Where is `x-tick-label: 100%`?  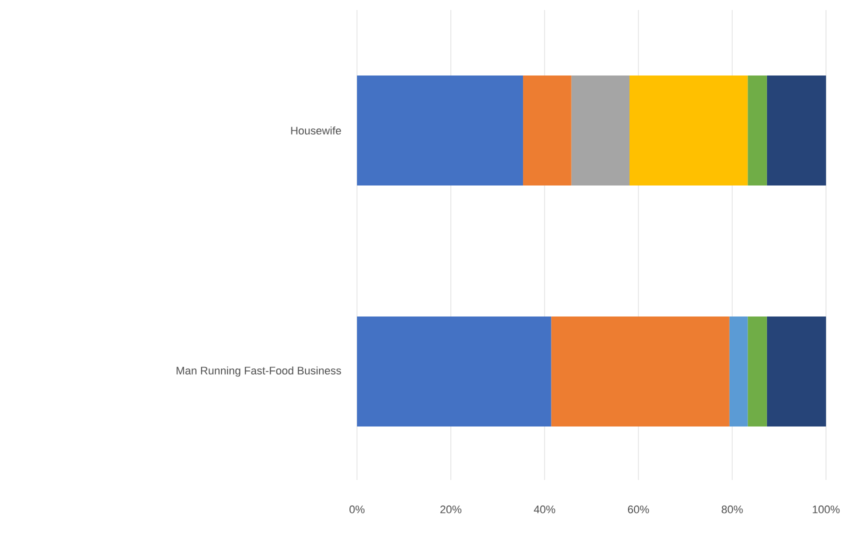 x-tick-label: 100% is located at coordinates (826, 510).